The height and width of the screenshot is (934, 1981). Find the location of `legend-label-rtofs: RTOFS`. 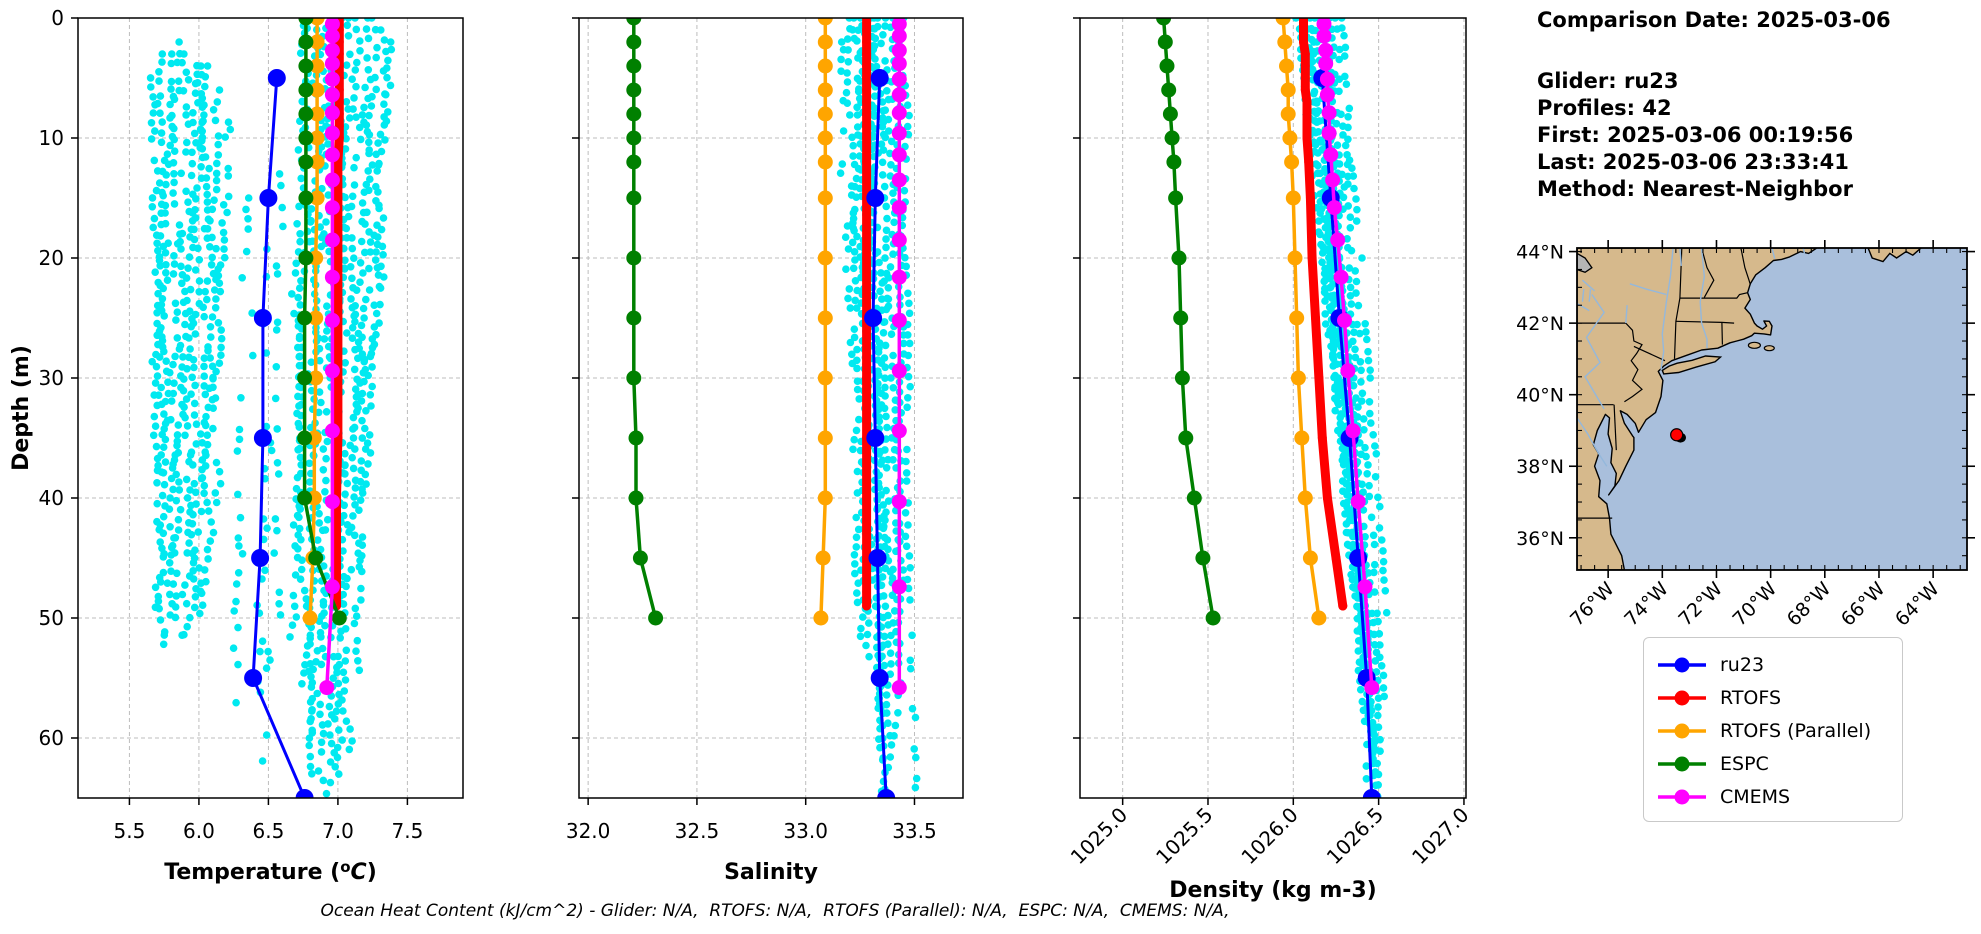

legend-label-rtofs: RTOFS is located at coordinates (1751, 697).